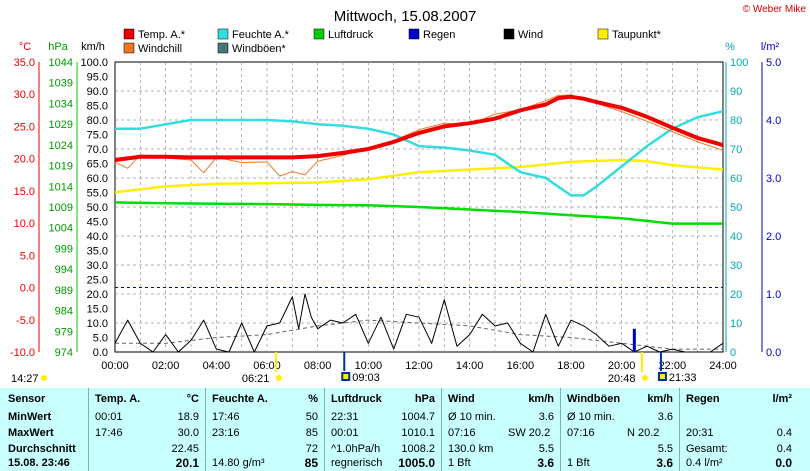 This screenshot has width=810, height=471. I want to click on tick-label-x: 16:00, so click(521, 366).